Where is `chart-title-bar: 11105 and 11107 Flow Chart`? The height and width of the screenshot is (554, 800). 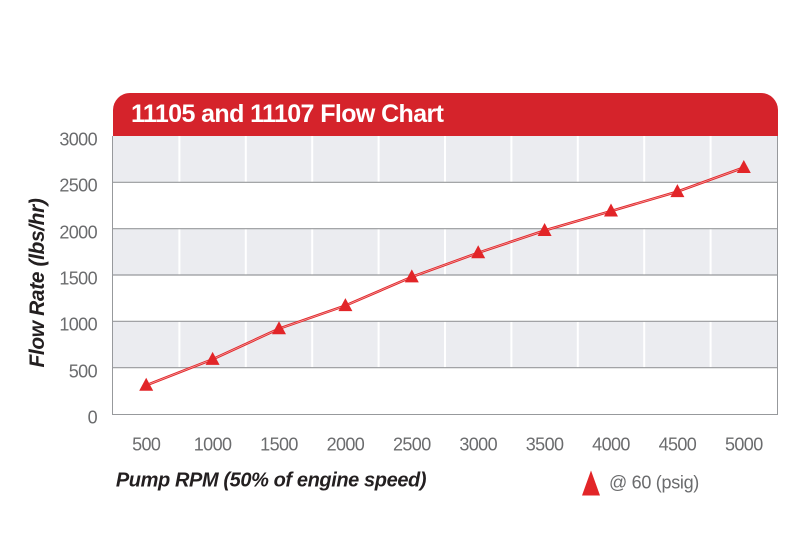 chart-title-bar: 11105 and 11107 Flow Chart is located at coordinates (445, 114).